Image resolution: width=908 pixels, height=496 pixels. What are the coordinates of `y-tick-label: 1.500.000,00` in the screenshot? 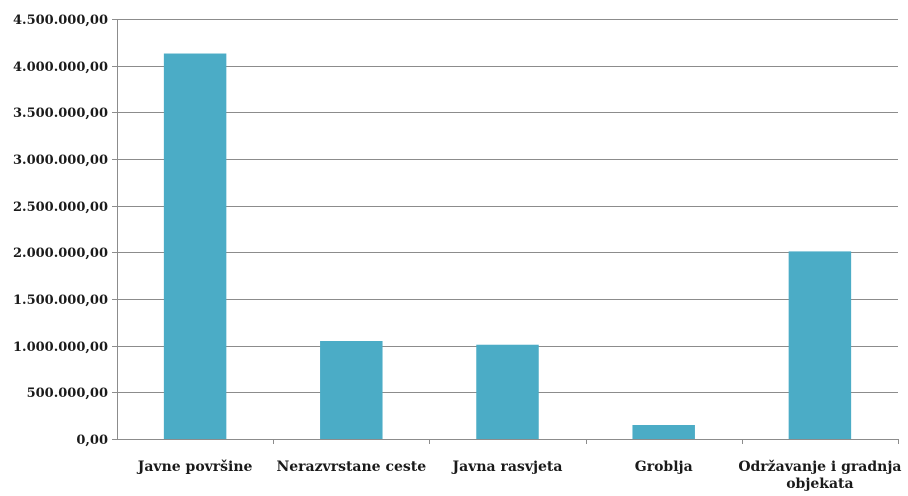 It's located at (60, 300).